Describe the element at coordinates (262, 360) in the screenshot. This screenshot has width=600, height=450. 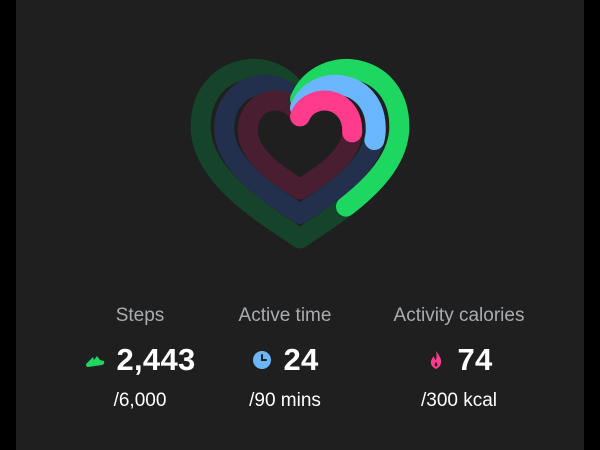
I see `clock-icon` at that location.